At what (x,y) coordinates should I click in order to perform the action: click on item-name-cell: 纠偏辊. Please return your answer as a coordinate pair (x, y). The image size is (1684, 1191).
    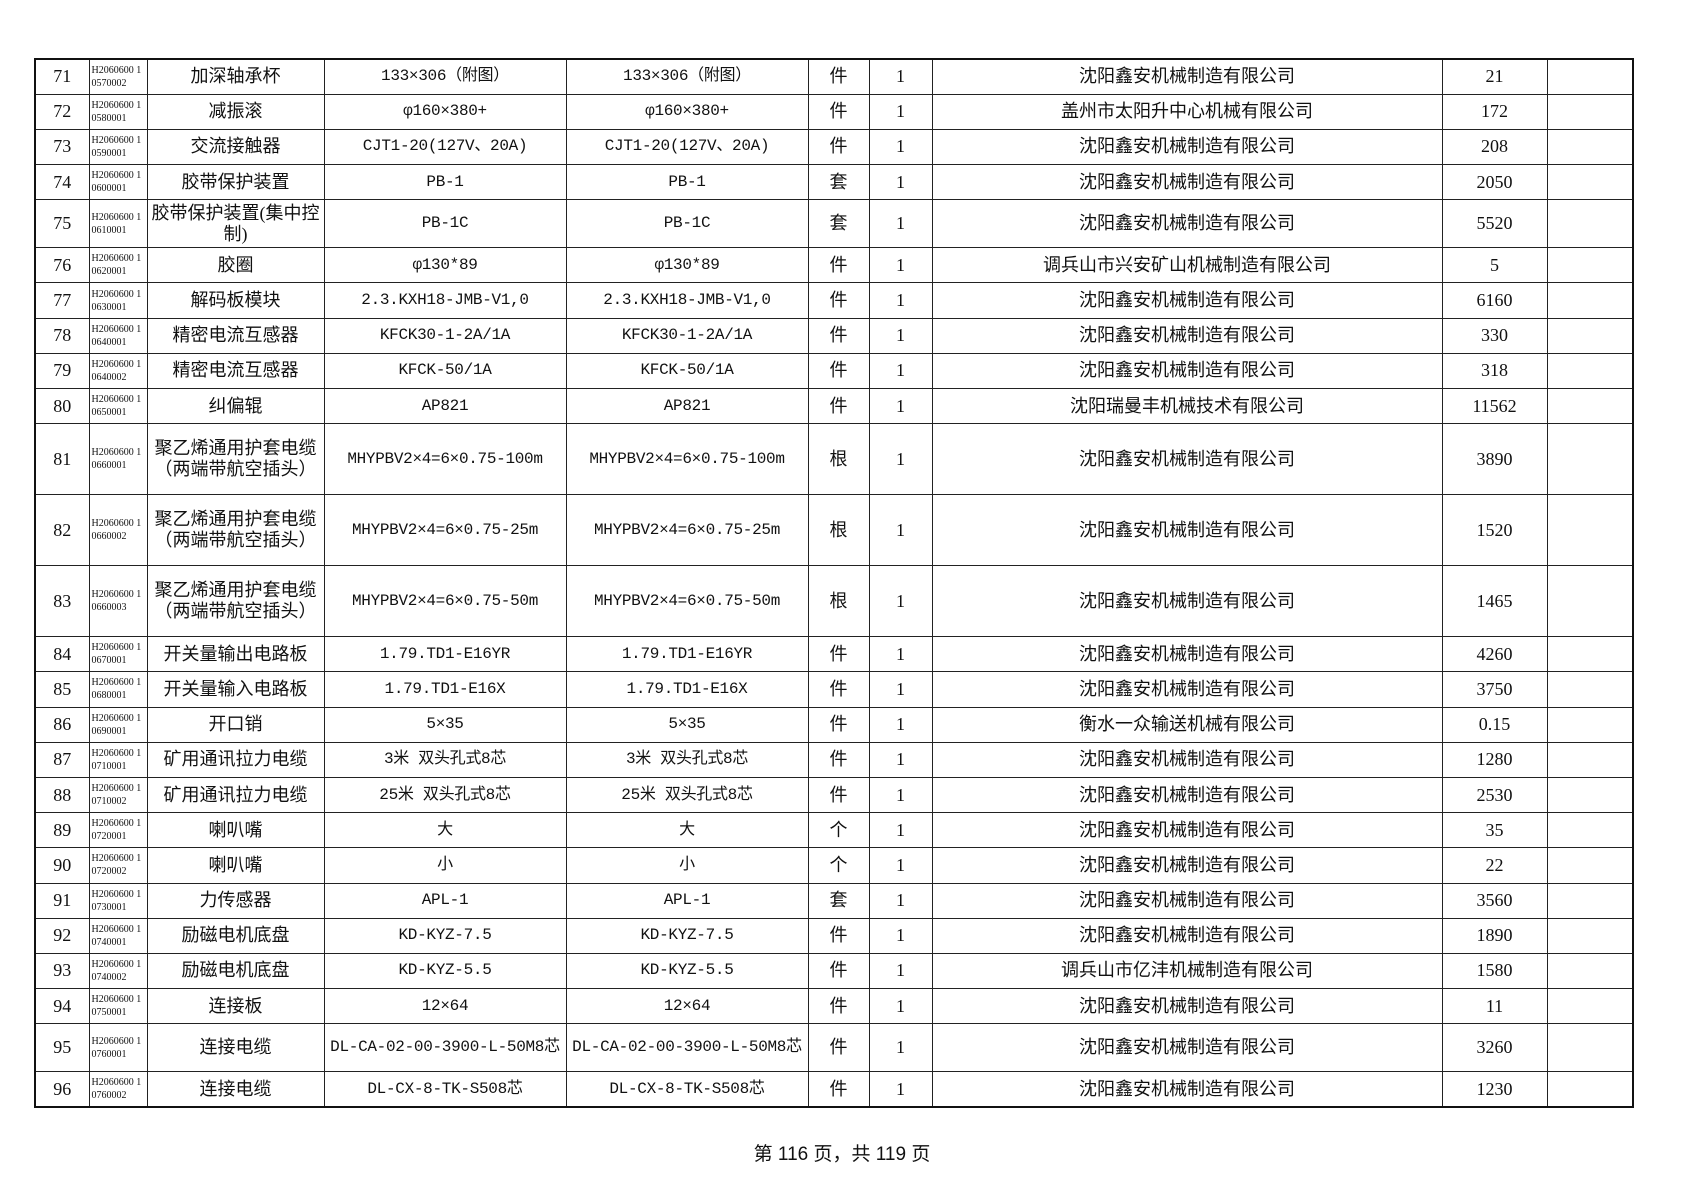
    Looking at the image, I should click on (235, 406).